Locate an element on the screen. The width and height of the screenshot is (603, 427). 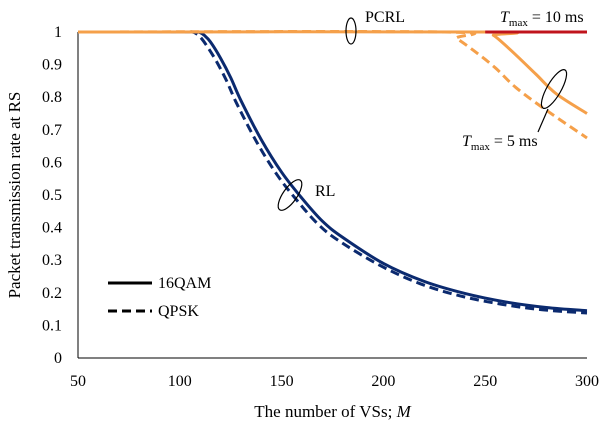
x-axis-title: The number of VSs; M is located at coordinates (332, 411).